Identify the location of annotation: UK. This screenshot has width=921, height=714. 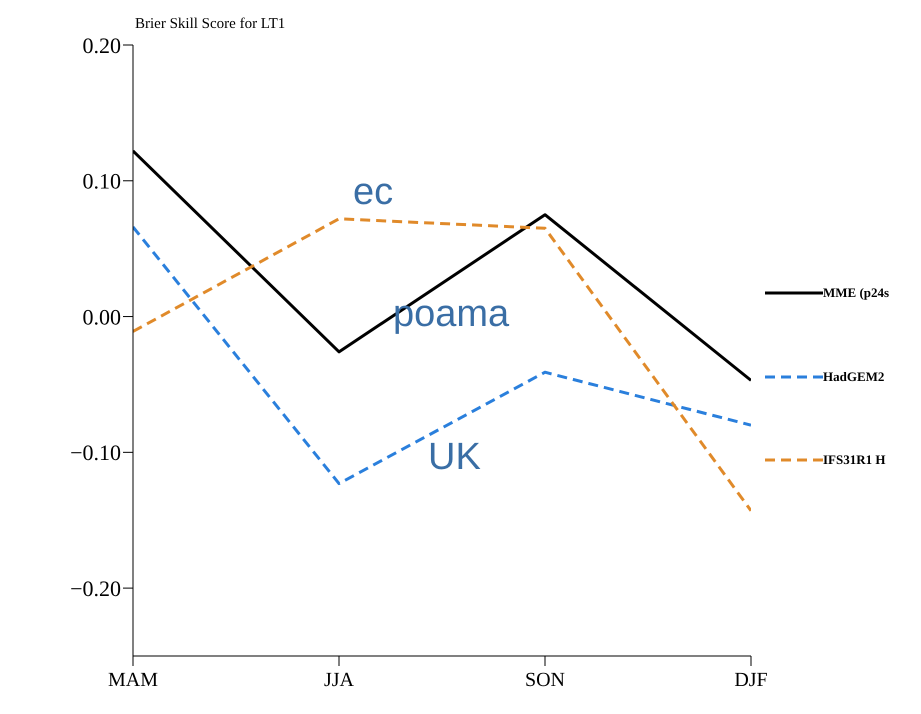
(454, 457).